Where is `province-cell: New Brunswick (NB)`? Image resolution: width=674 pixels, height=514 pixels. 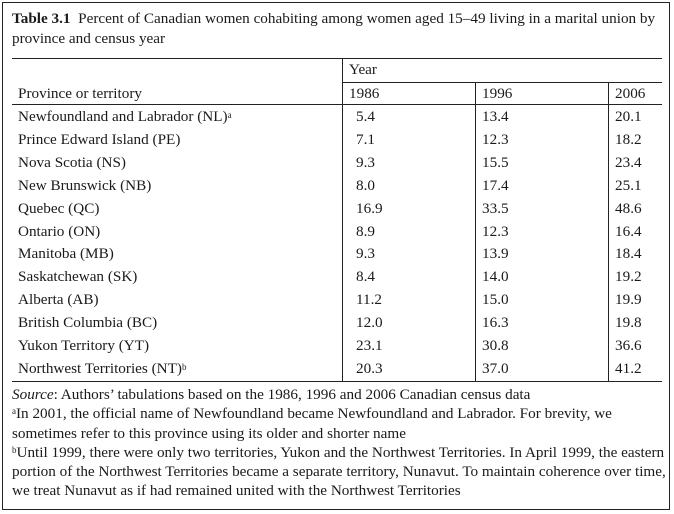 province-cell: New Brunswick (NB) is located at coordinates (85, 185).